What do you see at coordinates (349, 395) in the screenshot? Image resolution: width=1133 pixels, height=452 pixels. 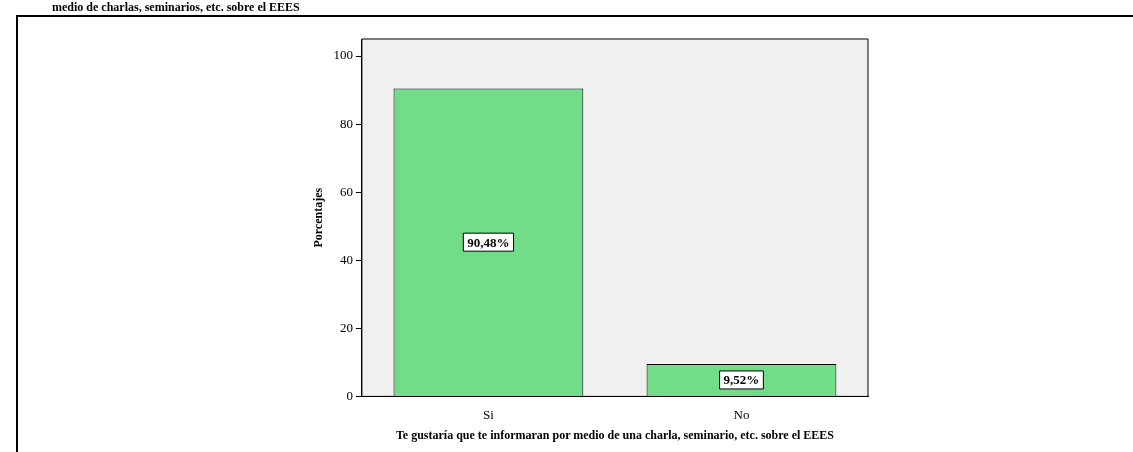 I see `y-tick-label: 0` at bounding box center [349, 395].